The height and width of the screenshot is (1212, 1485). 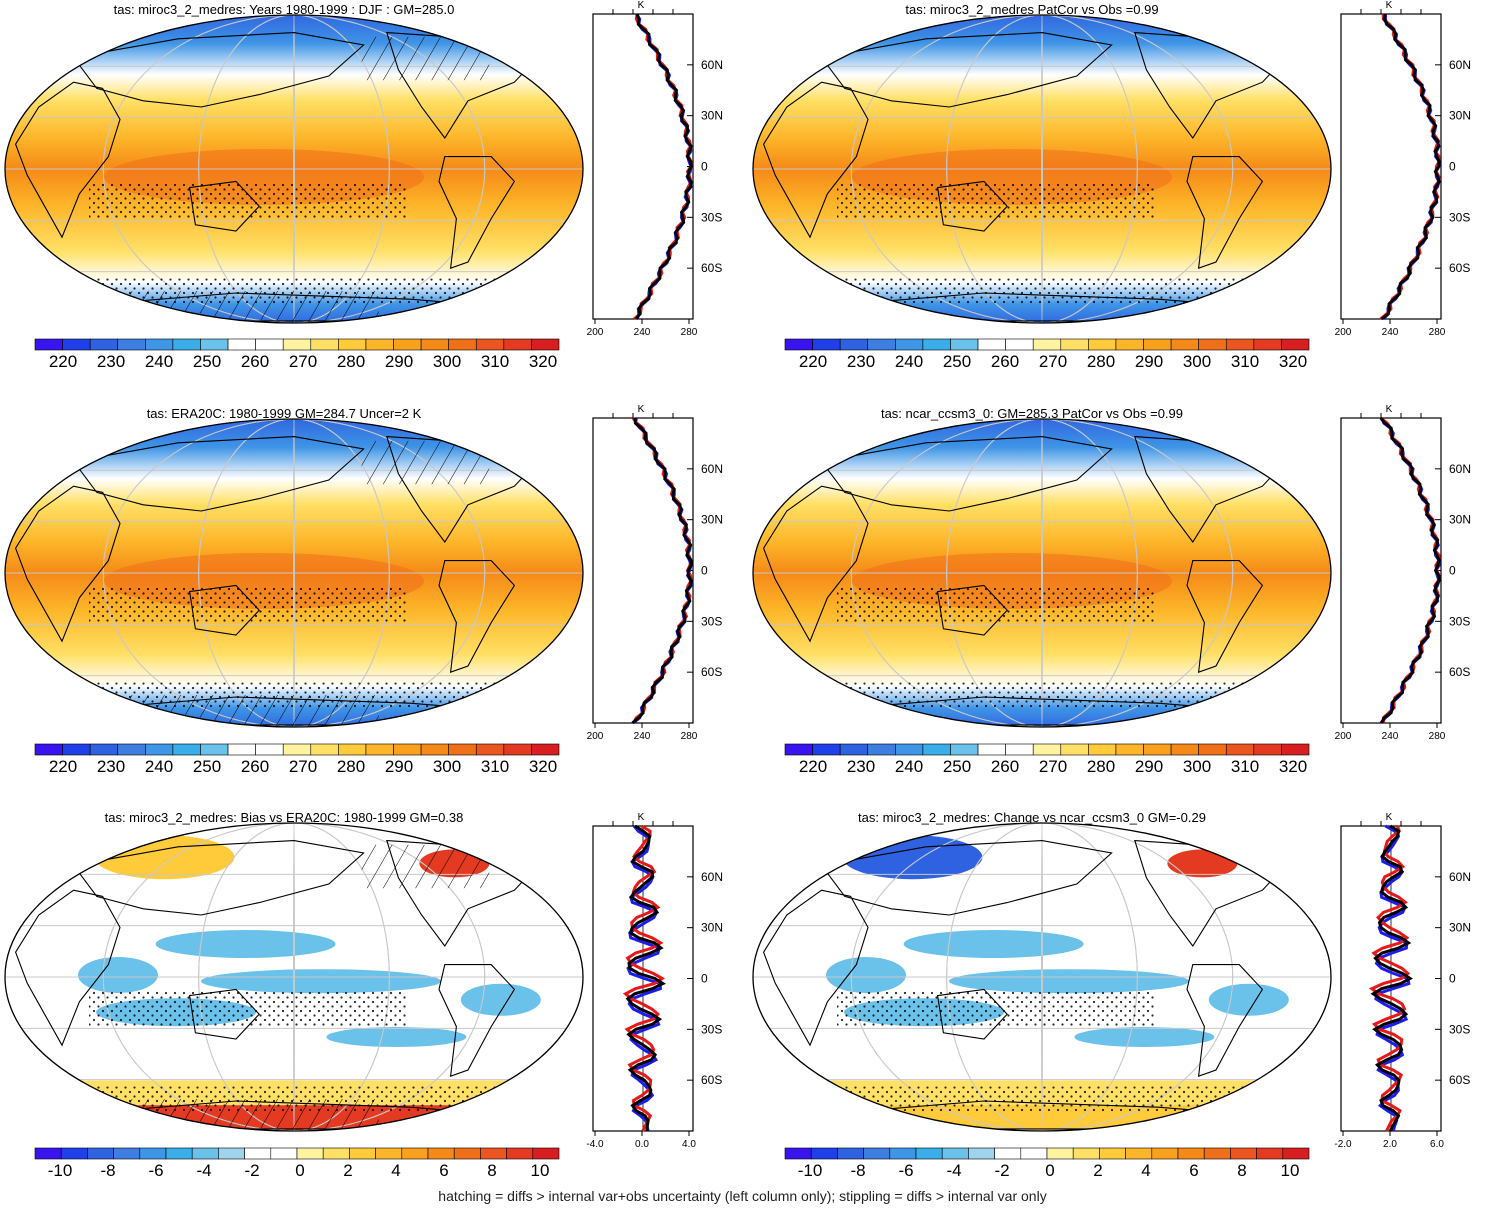 I want to click on profile-line-blue, so click(x=664, y=166).